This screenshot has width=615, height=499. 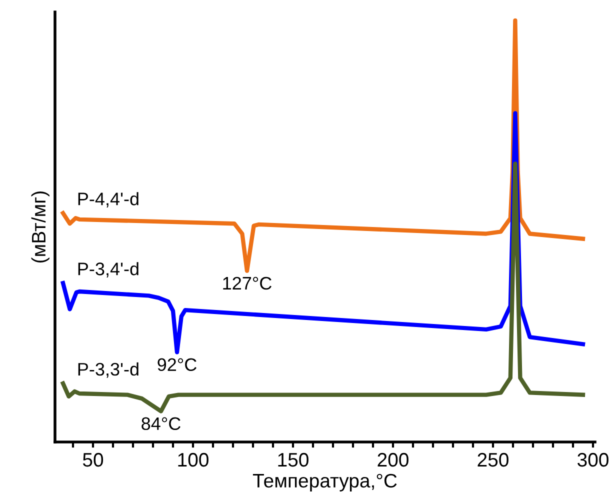 What do you see at coordinates (108, 370) in the screenshot?
I see `series-label: P-3,3'-d` at bounding box center [108, 370].